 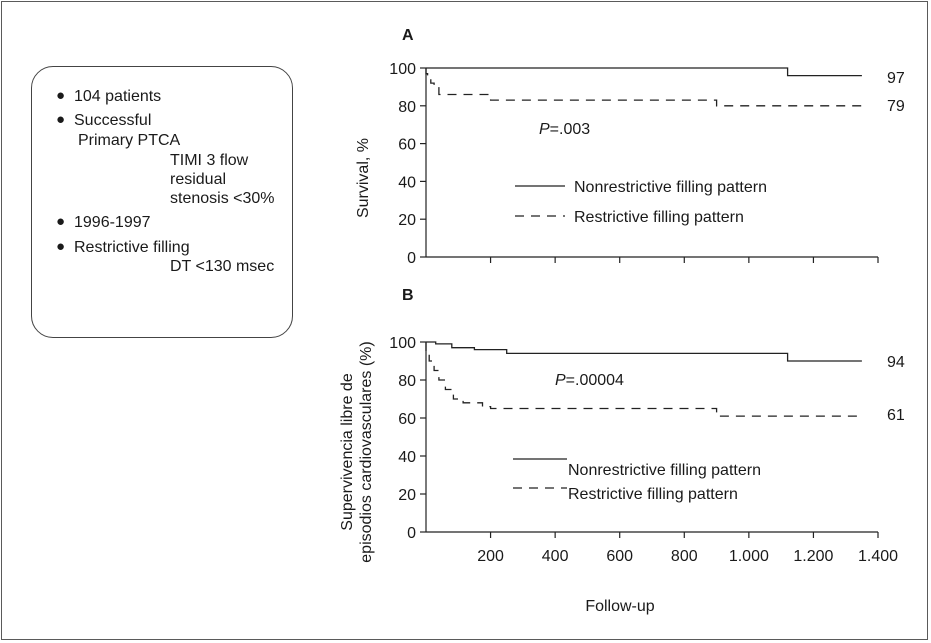 I want to click on panel-a-p-value: P=.003, so click(x=564, y=129).